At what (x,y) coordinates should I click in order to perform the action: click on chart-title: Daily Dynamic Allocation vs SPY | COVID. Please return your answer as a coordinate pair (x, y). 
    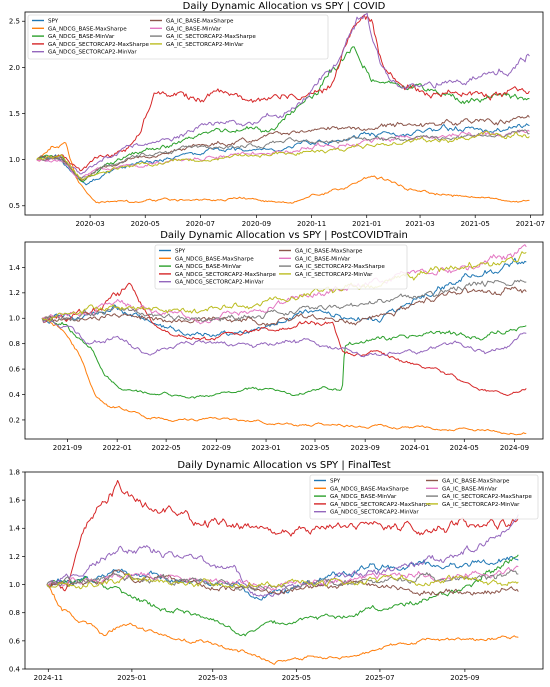
    Looking at the image, I should click on (284, 6).